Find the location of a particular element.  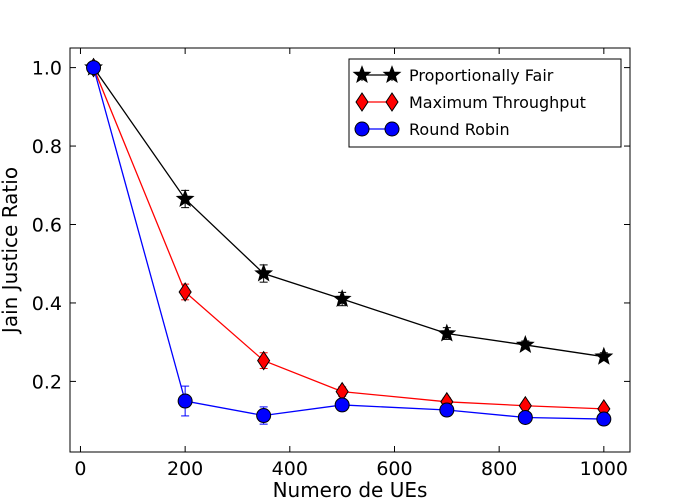

y-axis-label: Jain Justice Ratio is located at coordinates (11, 251).